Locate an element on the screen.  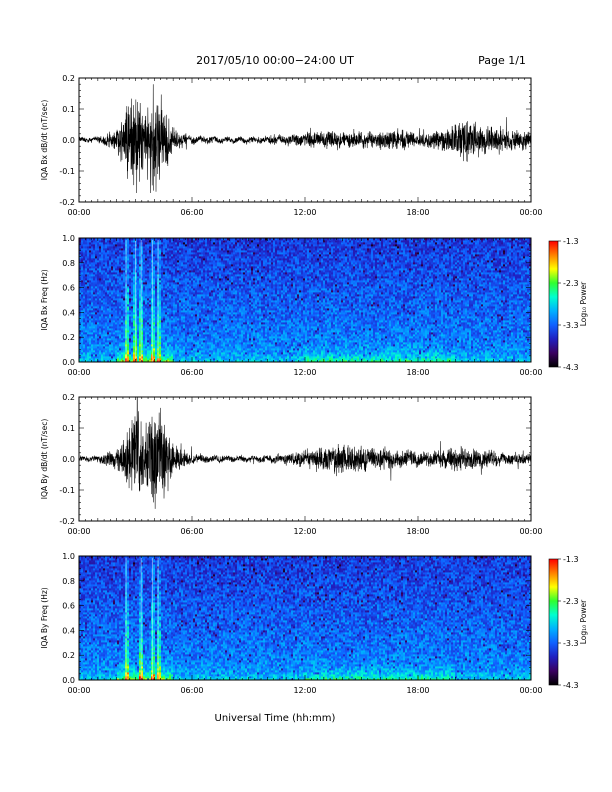
y-tick-label: 0.1 is located at coordinates (68, 109).